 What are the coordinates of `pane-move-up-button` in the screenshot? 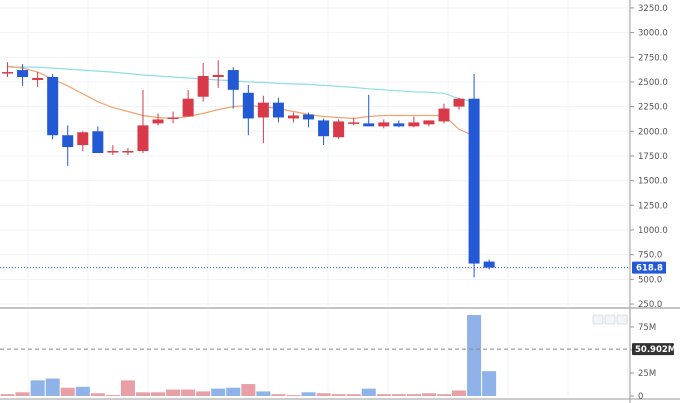 It's located at (598, 319).